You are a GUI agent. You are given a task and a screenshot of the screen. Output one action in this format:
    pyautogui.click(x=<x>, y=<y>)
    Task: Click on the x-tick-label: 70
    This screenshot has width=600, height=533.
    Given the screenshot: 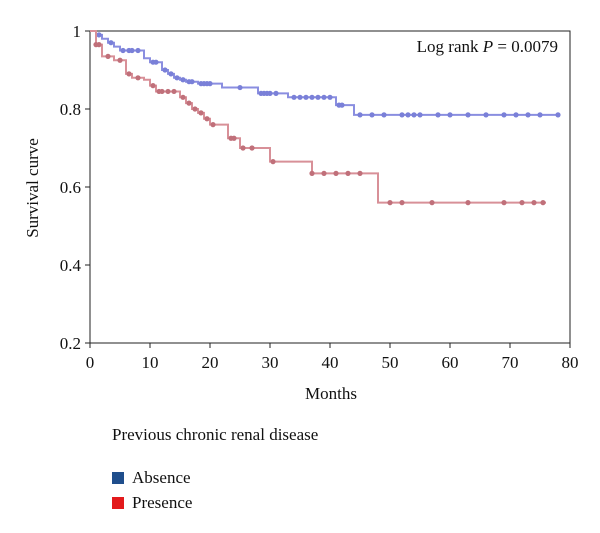 What is the action you would take?
    pyautogui.click(x=510, y=362)
    